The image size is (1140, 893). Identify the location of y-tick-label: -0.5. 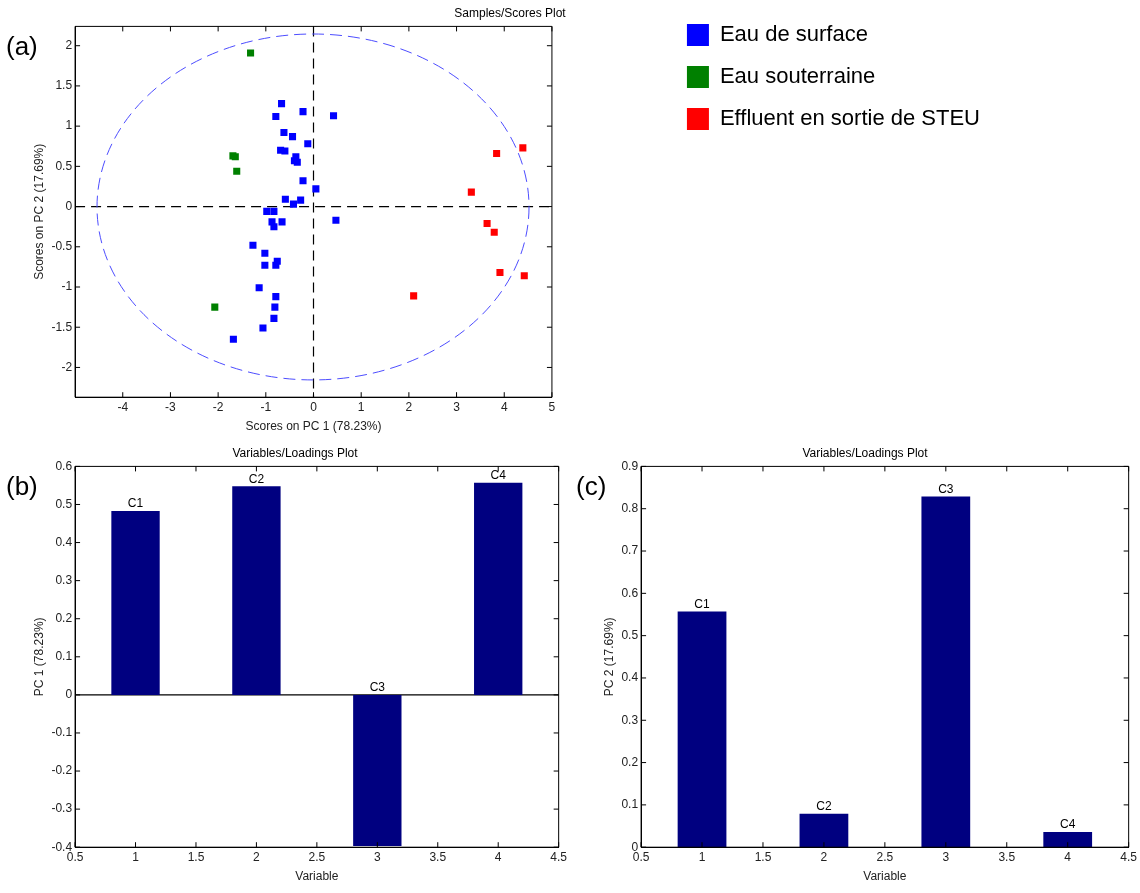
(62, 246).